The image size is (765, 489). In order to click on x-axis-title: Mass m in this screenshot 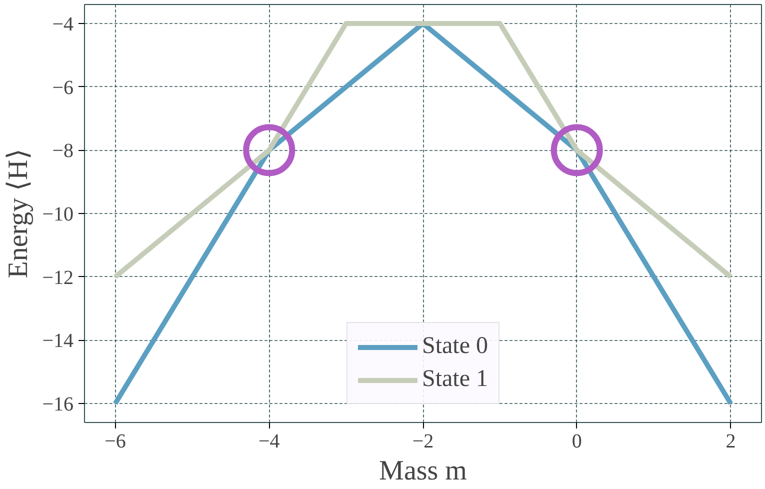, I will do `click(423, 471)`.